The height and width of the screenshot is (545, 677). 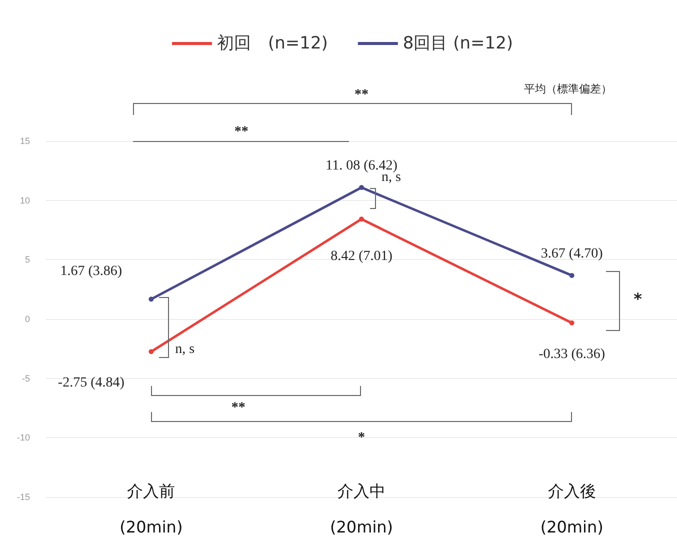 I want to click on x-tick-label: 介入前 (20min), so click(x=151, y=509).